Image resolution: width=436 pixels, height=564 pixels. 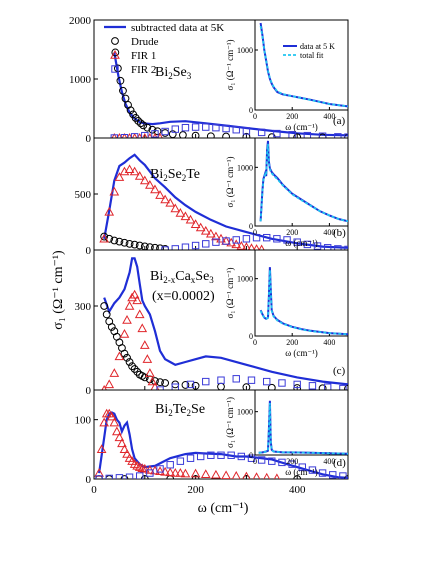 I want to click on panel-tag-b: (b), so click(x=339, y=233).